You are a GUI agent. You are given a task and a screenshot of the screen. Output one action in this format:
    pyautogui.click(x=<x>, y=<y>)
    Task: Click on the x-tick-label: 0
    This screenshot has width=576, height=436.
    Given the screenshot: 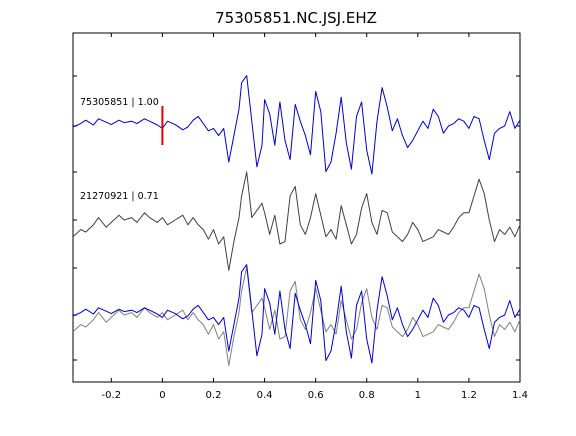 What is the action you would take?
    pyautogui.click(x=162, y=395)
    